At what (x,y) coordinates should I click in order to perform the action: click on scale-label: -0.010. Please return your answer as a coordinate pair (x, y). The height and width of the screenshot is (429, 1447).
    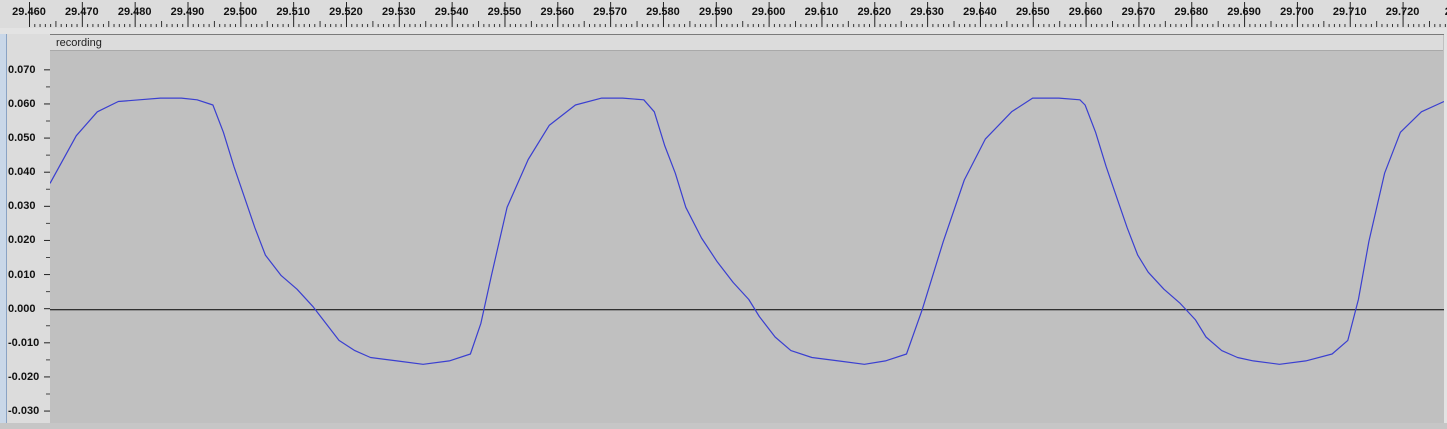
    Looking at the image, I should click on (24, 342).